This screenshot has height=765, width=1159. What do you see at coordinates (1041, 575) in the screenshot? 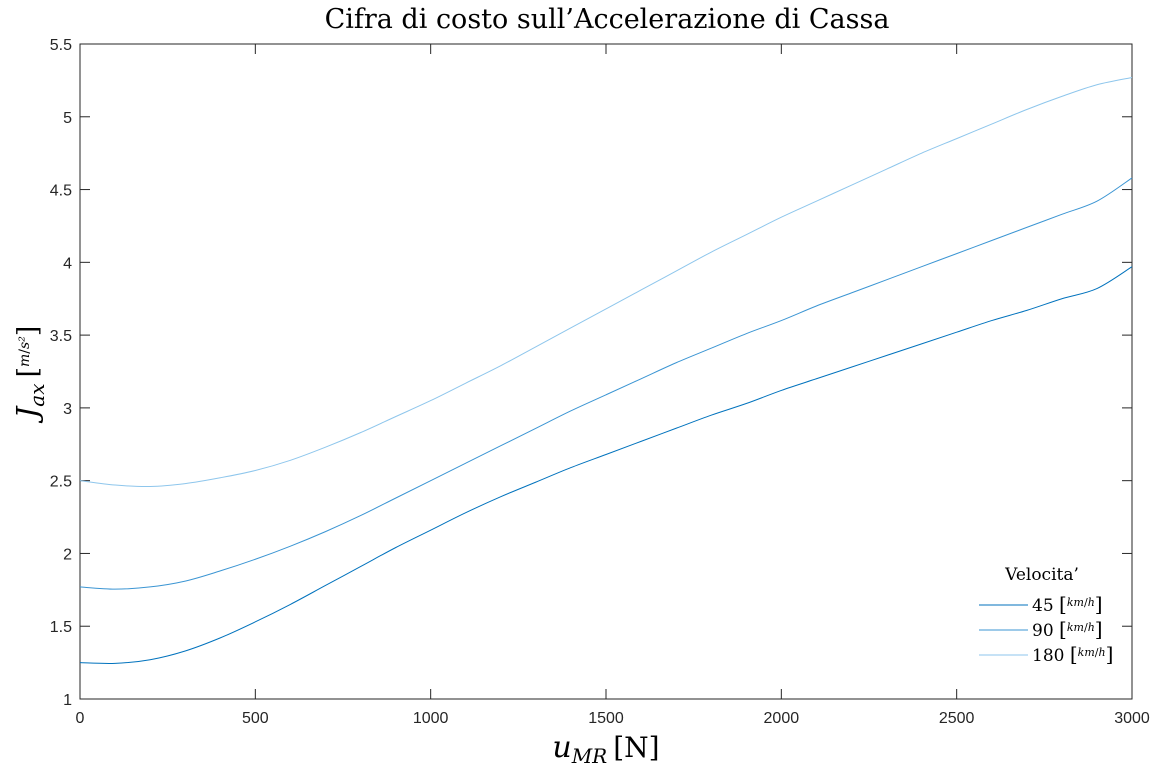
I see `legend-title: Velocita’` at bounding box center [1041, 575].